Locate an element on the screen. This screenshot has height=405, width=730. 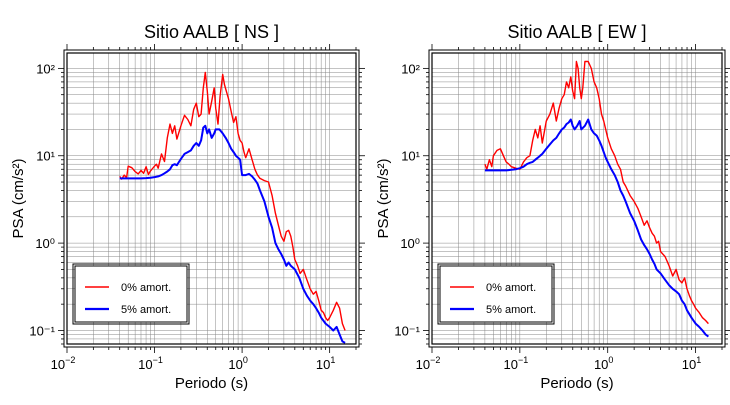
ew-legend: 0% amort. 5% amort. is located at coordinates (496, 294).